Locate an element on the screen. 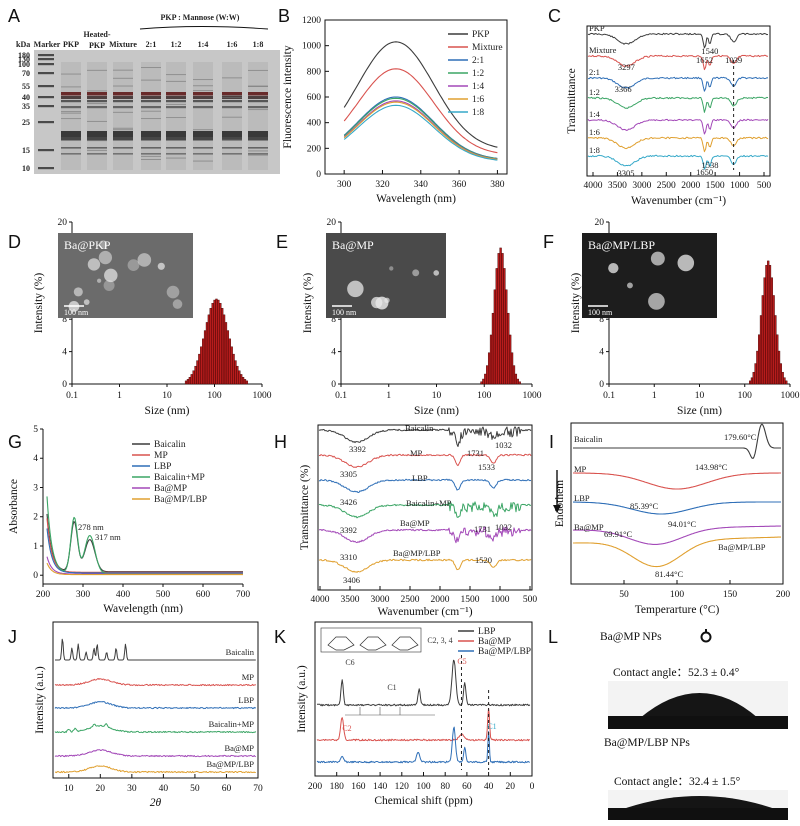 The width and height of the screenshot is (800, 826). B-xtick-label: 300 is located at coordinates (344, 185).